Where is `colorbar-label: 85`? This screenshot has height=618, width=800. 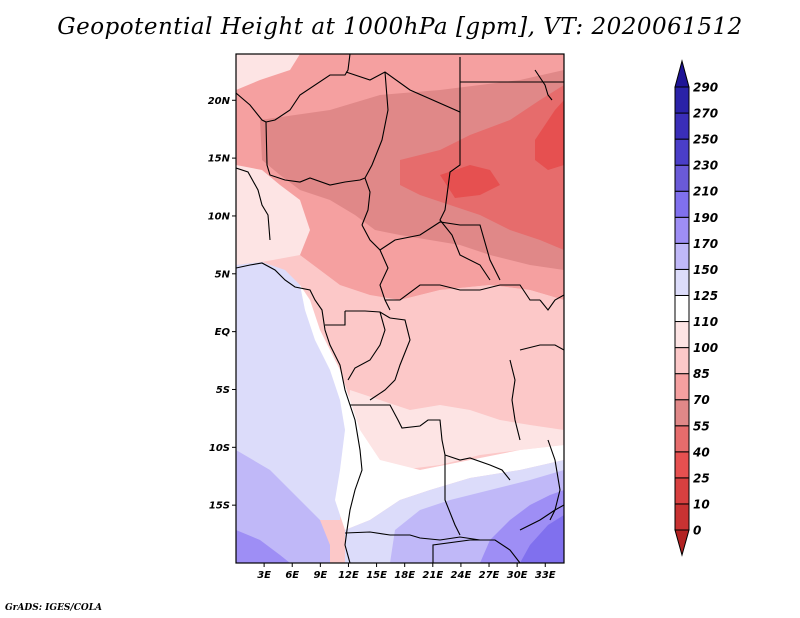 colorbar-label: 85 is located at coordinates (701, 374).